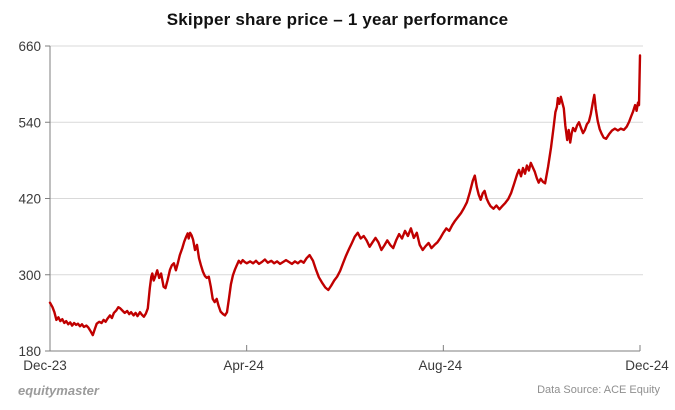 The width and height of the screenshot is (675, 410). What do you see at coordinates (29, 351) in the screenshot?
I see `y-tick-label: 180` at bounding box center [29, 351].